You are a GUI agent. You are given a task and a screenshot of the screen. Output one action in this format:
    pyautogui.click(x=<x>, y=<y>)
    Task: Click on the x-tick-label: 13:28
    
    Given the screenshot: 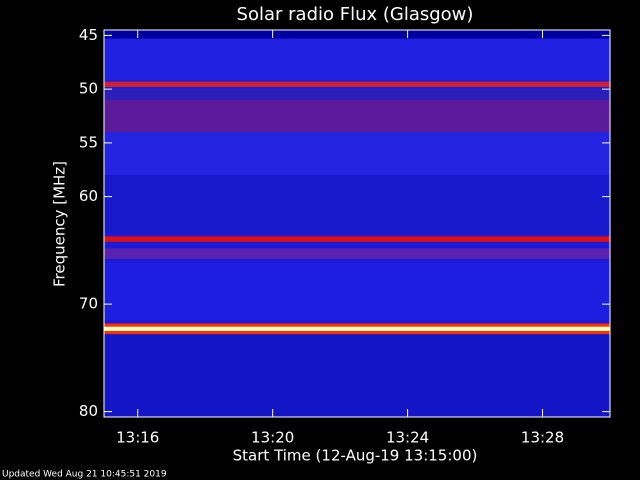 What is the action you would take?
    pyautogui.click(x=542, y=438)
    